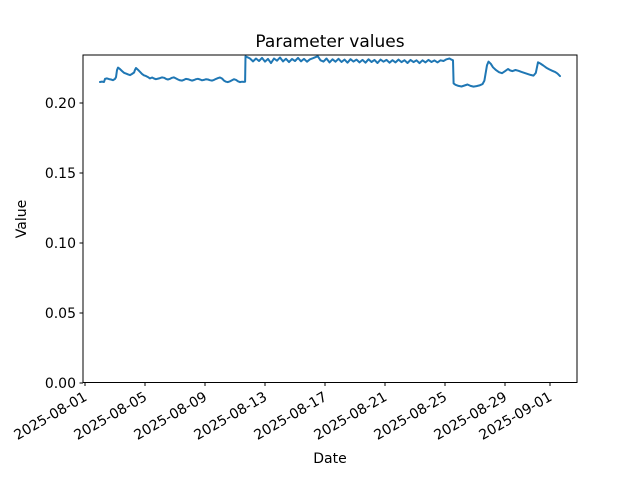 This screenshot has height=484, width=640. What do you see at coordinates (60, 384) in the screenshot?
I see `y-tick-label: 0.00` at bounding box center [60, 384].